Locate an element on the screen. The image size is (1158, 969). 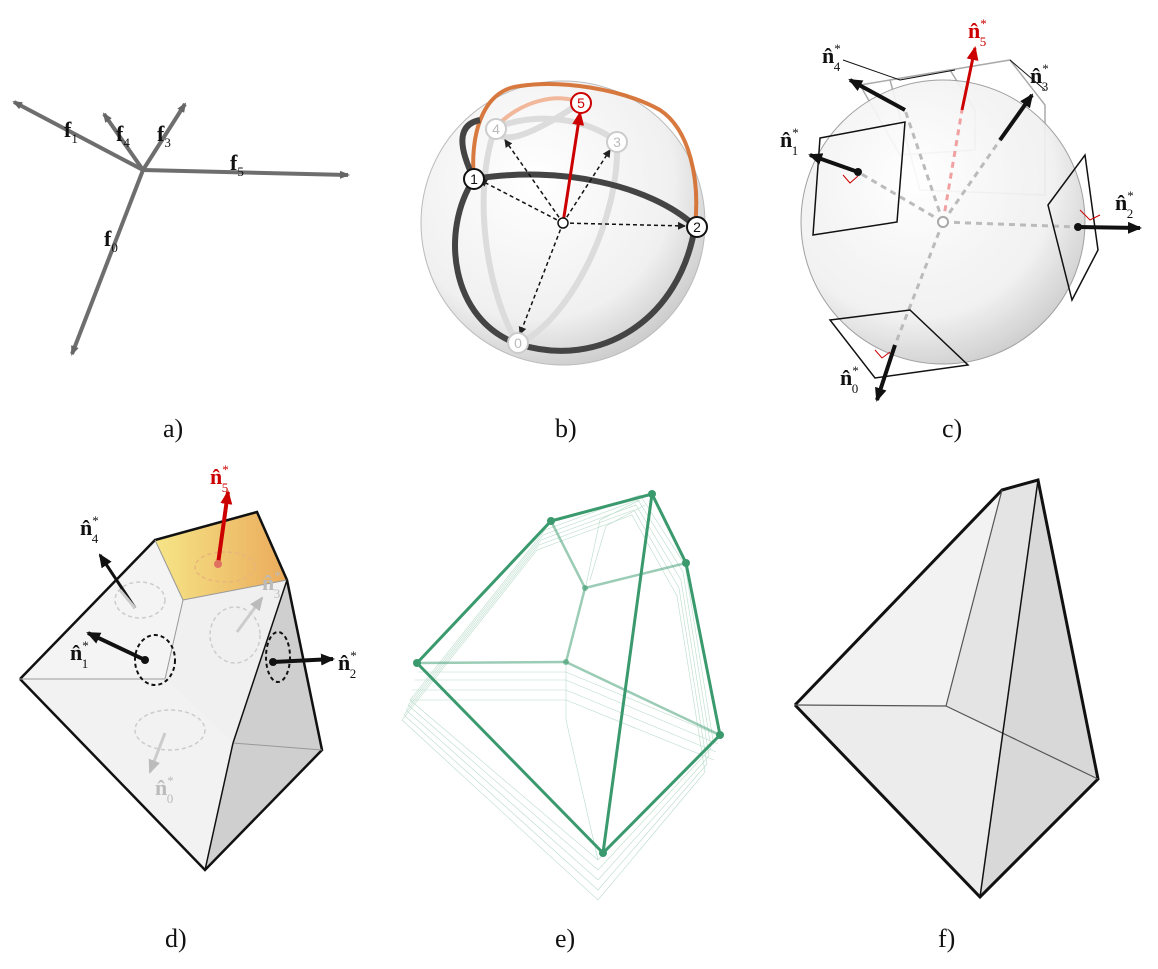
label-f1: f1 is located at coordinates (71, 131).